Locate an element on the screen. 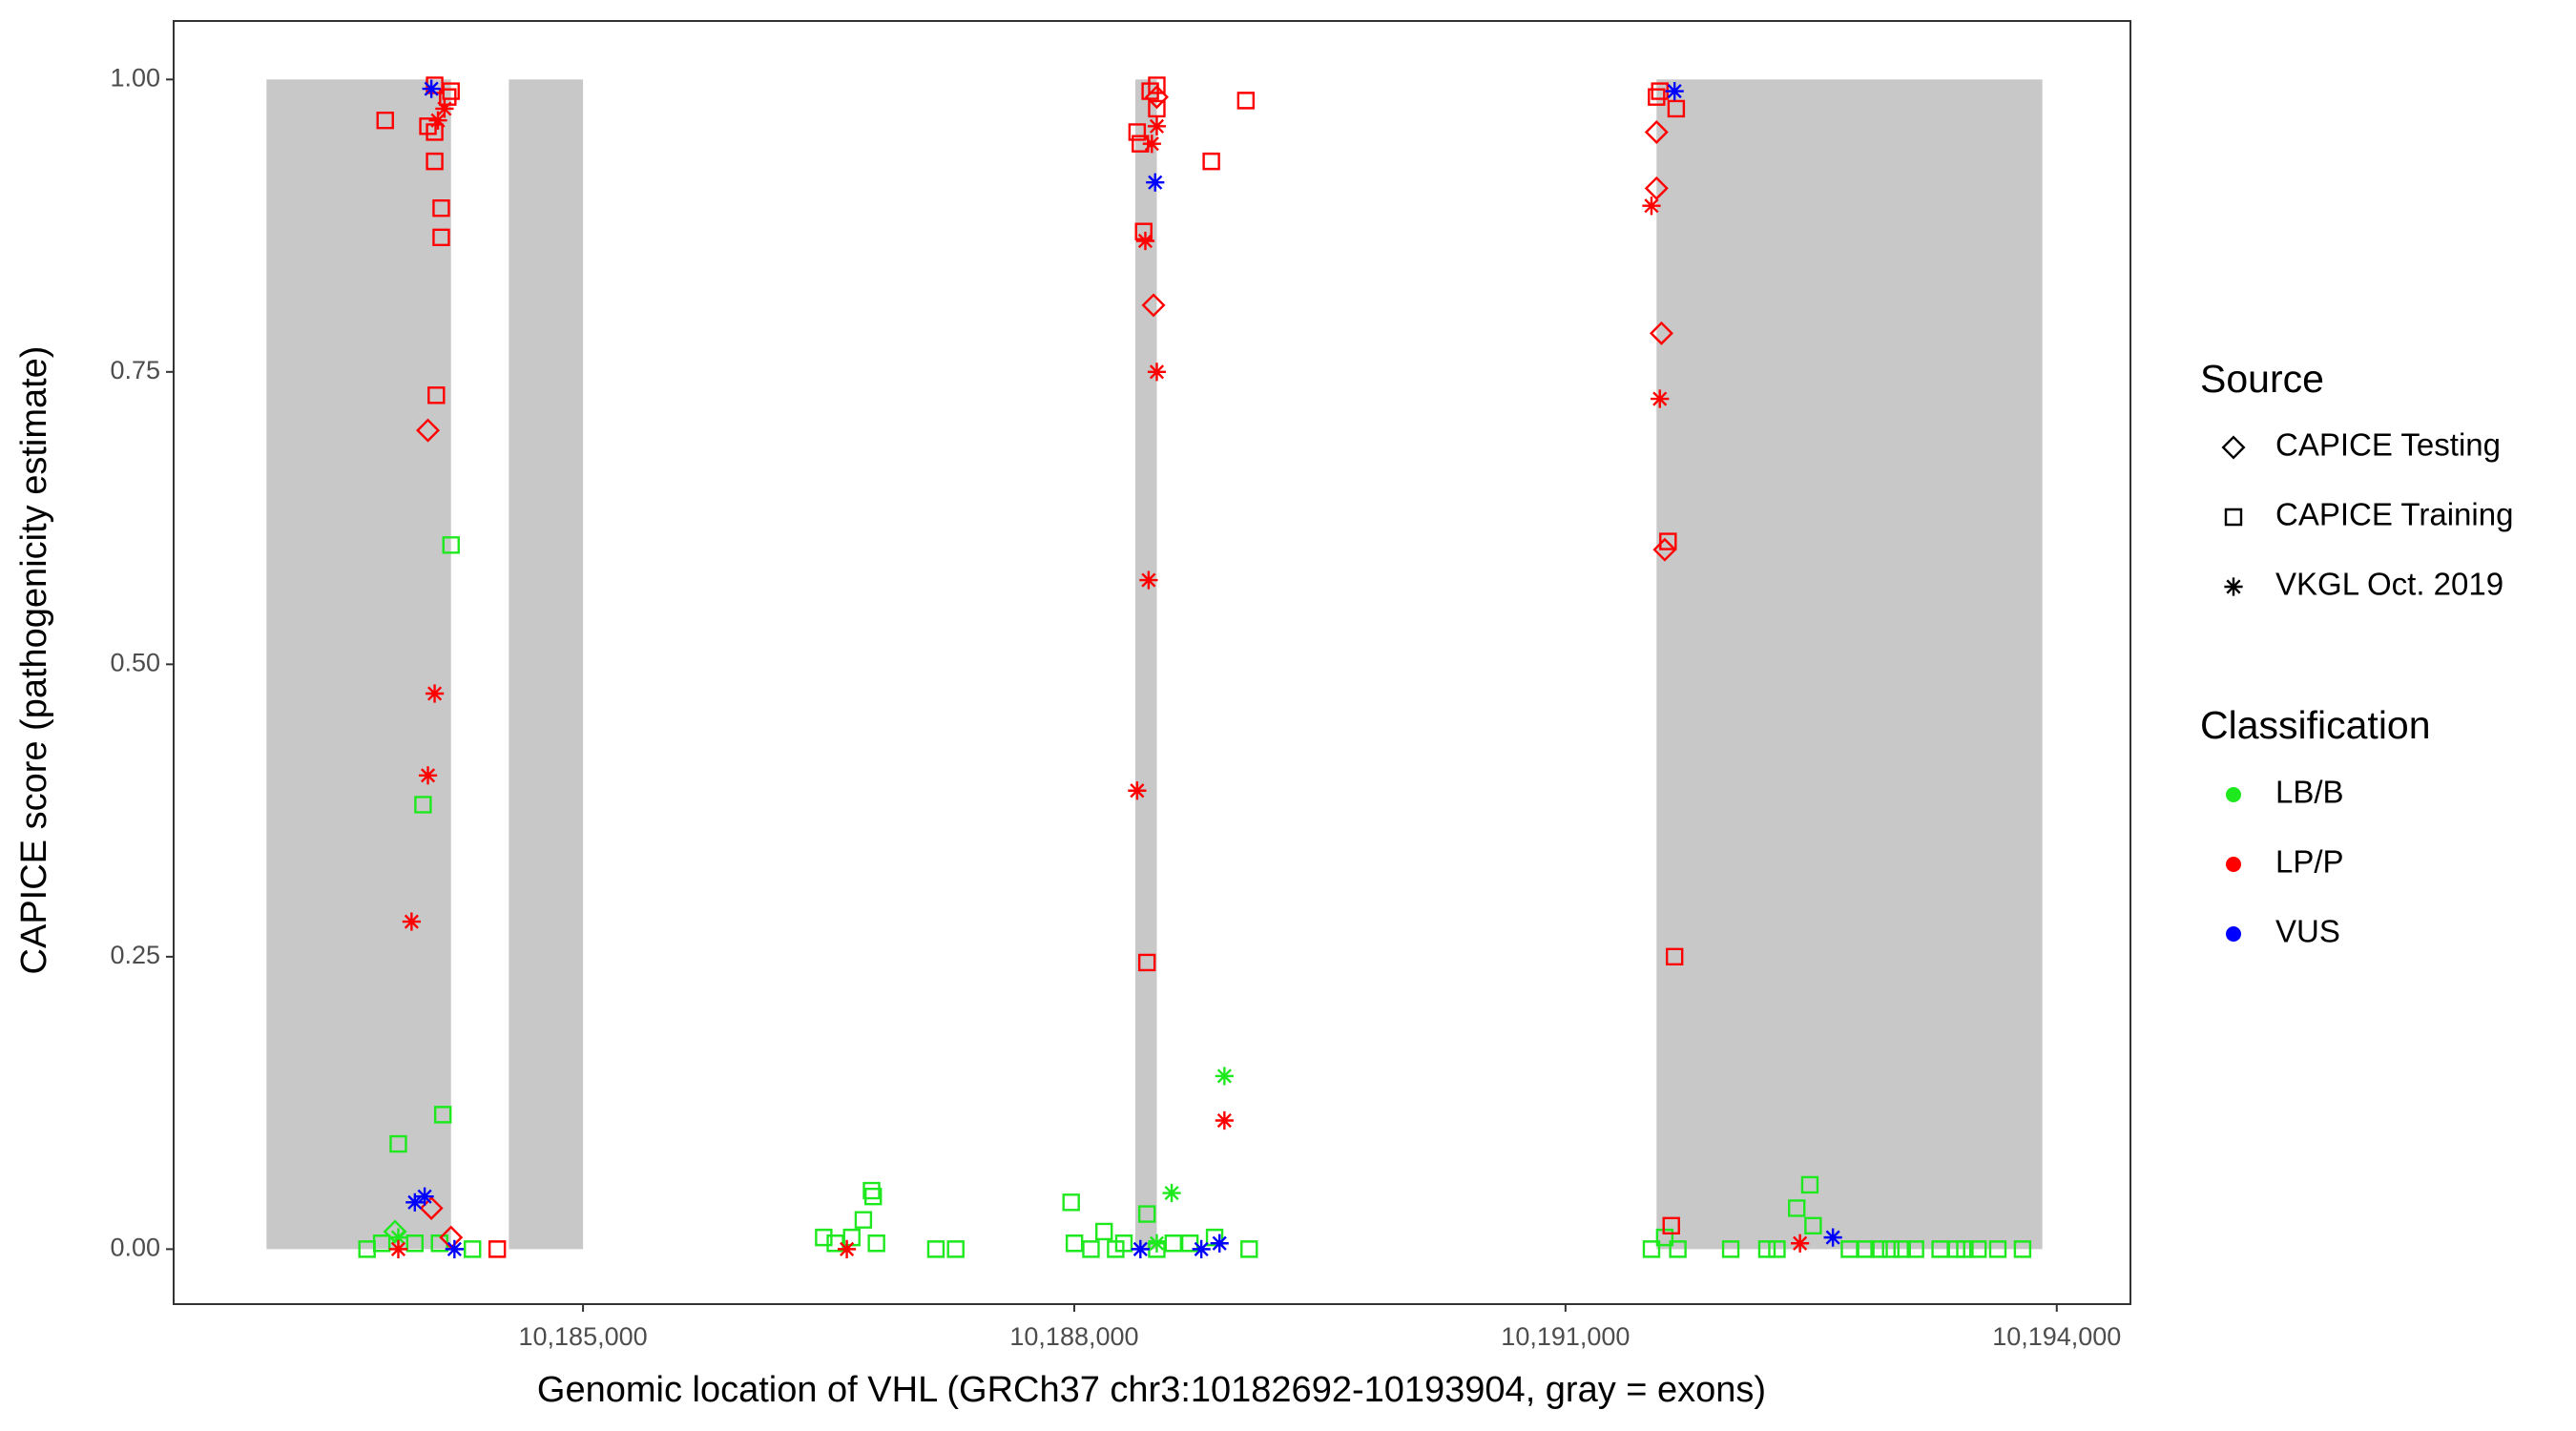 The height and width of the screenshot is (1431, 2576). x-tick-label: 10,185,000 is located at coordinates (583, 1336).